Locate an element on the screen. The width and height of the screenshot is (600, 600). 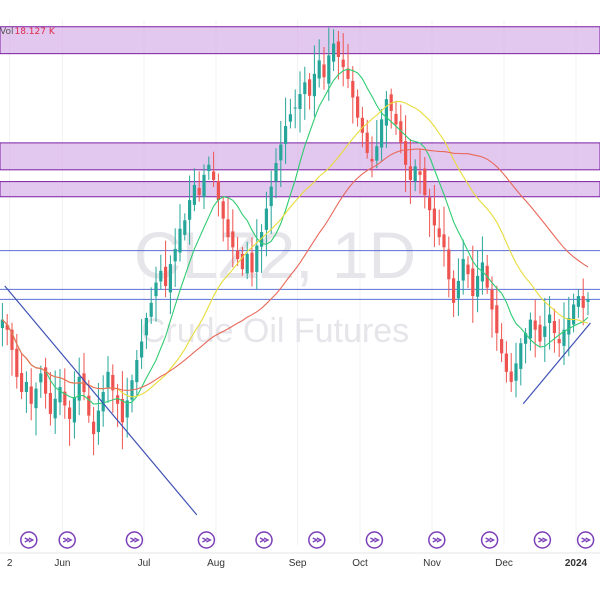
x-tick-label: Jul is located at coordinates (144, 563).